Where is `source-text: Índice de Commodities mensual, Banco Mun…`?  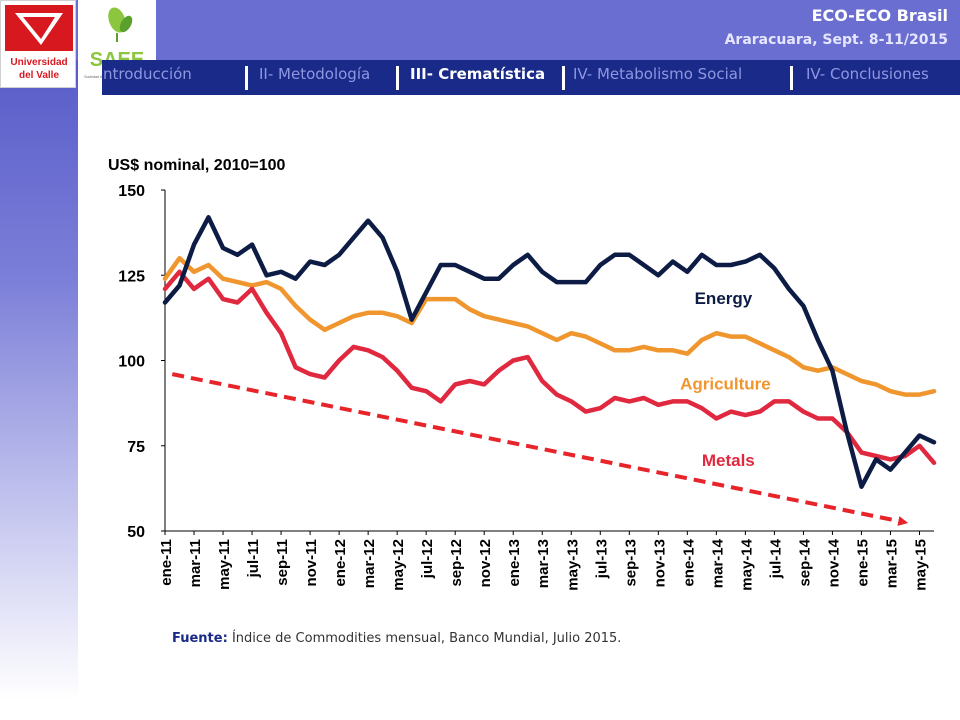 source-text: Índice de Commodities mensual, Banco Mun… is located at coordinates (426, 638).